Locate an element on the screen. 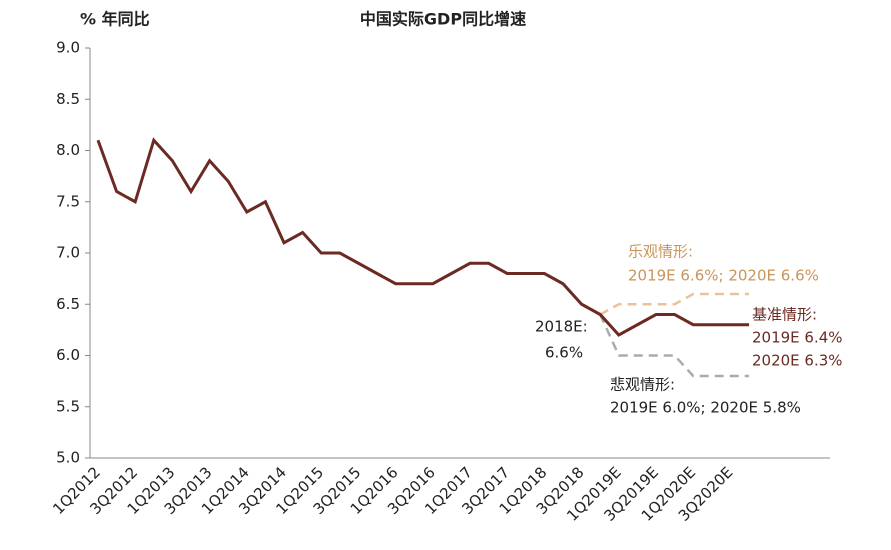  y-tick-label: 5.0 is located at coordinates (68, 458).